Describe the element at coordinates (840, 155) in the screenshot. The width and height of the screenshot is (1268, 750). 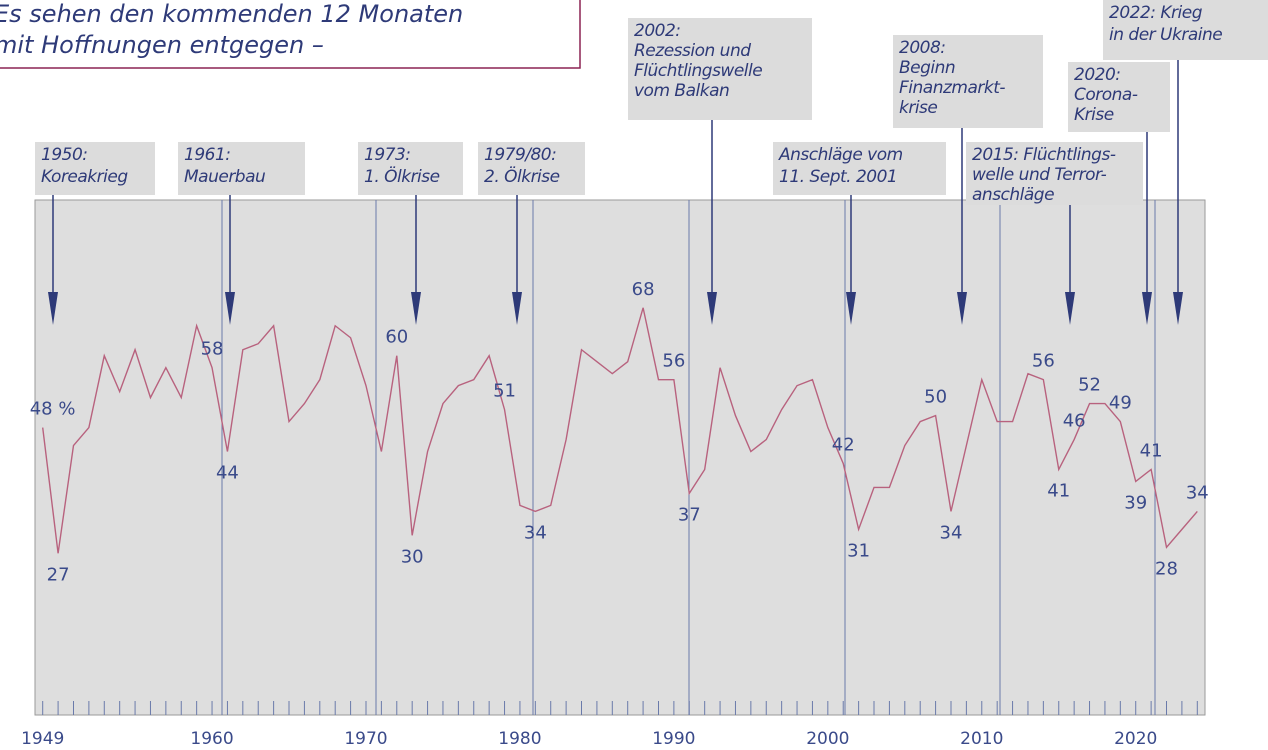
I see `annotation-text: Anschläge vom` at that location.